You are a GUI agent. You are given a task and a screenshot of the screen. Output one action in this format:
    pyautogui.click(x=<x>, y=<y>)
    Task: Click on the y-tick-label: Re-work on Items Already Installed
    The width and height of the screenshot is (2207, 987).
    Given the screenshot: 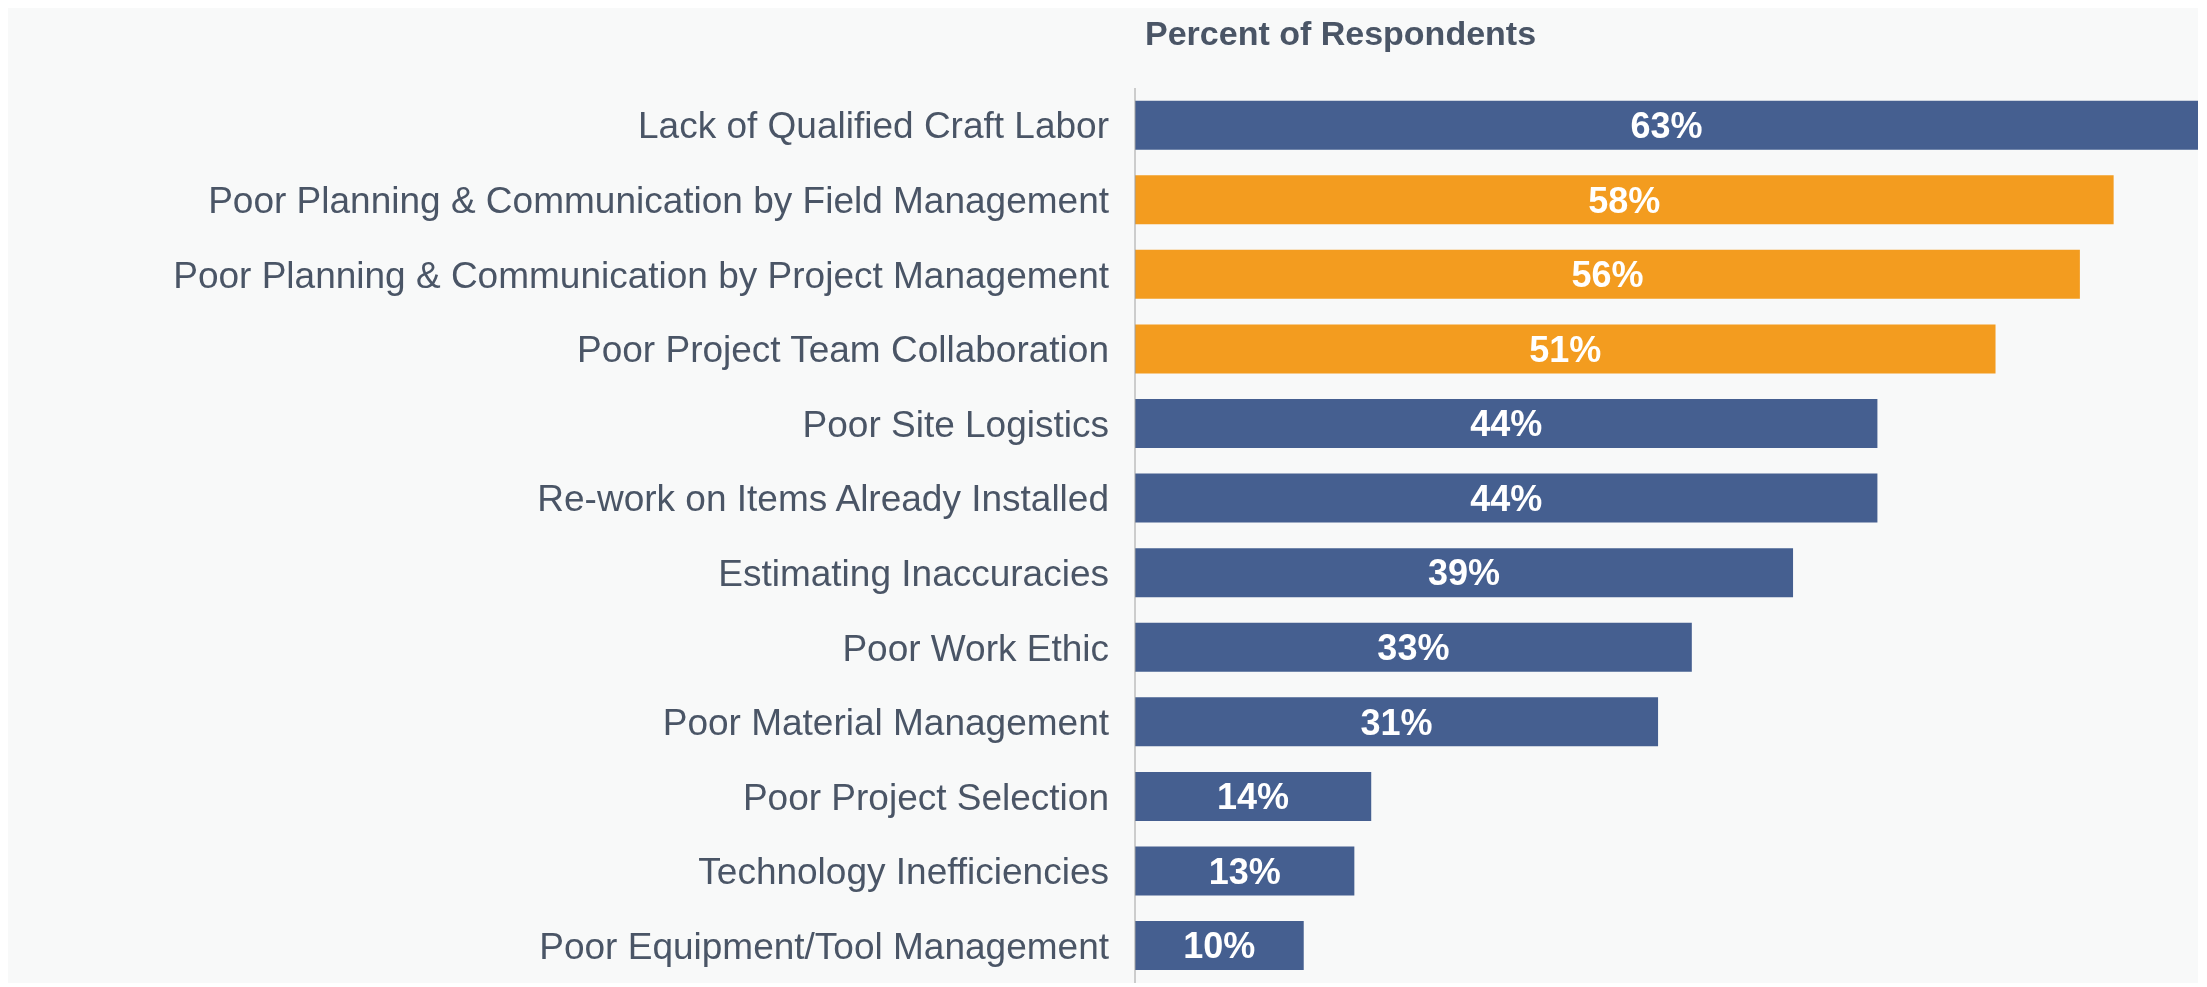 What is the action you would take?
    pyautogui.click(x=823, y=499)
    